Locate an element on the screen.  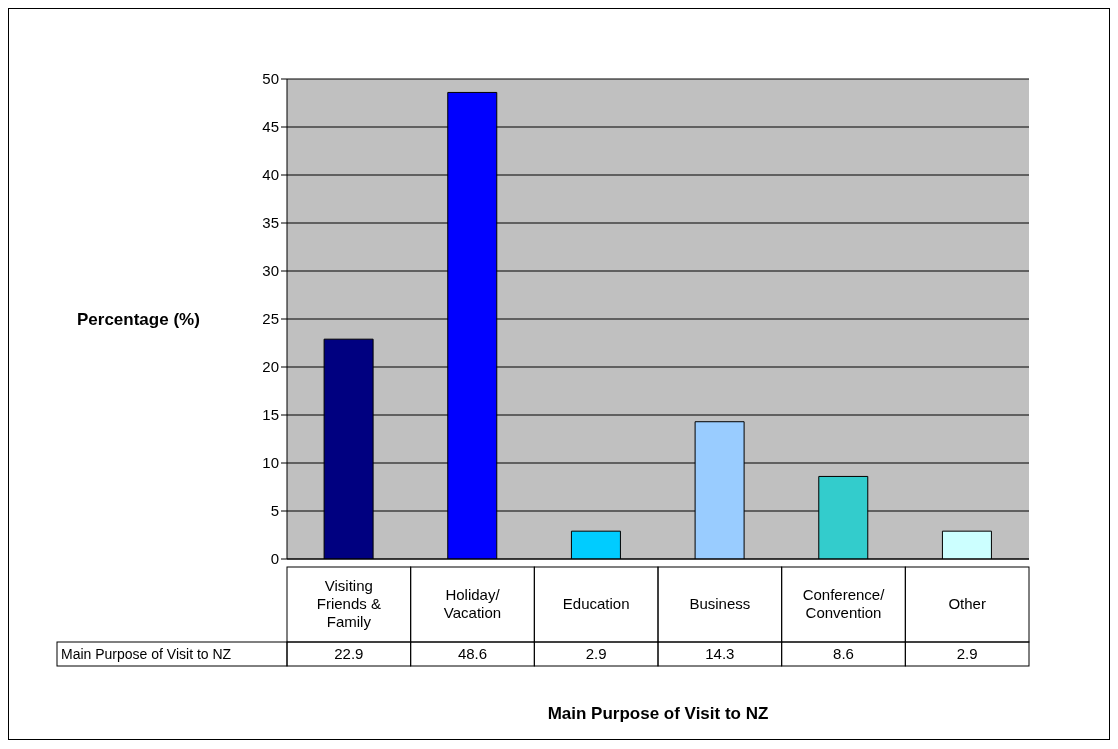
y-tick-label: 40 is located at coordinates (270, 175).